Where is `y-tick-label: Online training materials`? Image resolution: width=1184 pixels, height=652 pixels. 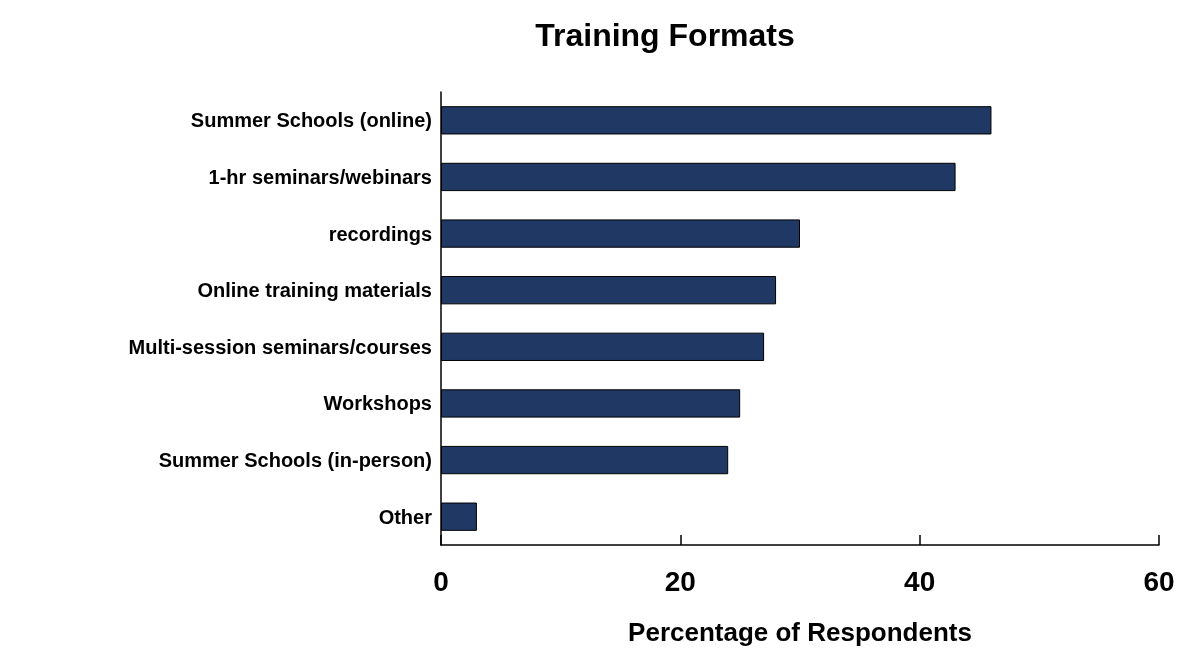 y-tick-label: Online training materials is located at coordinates (314, 290).